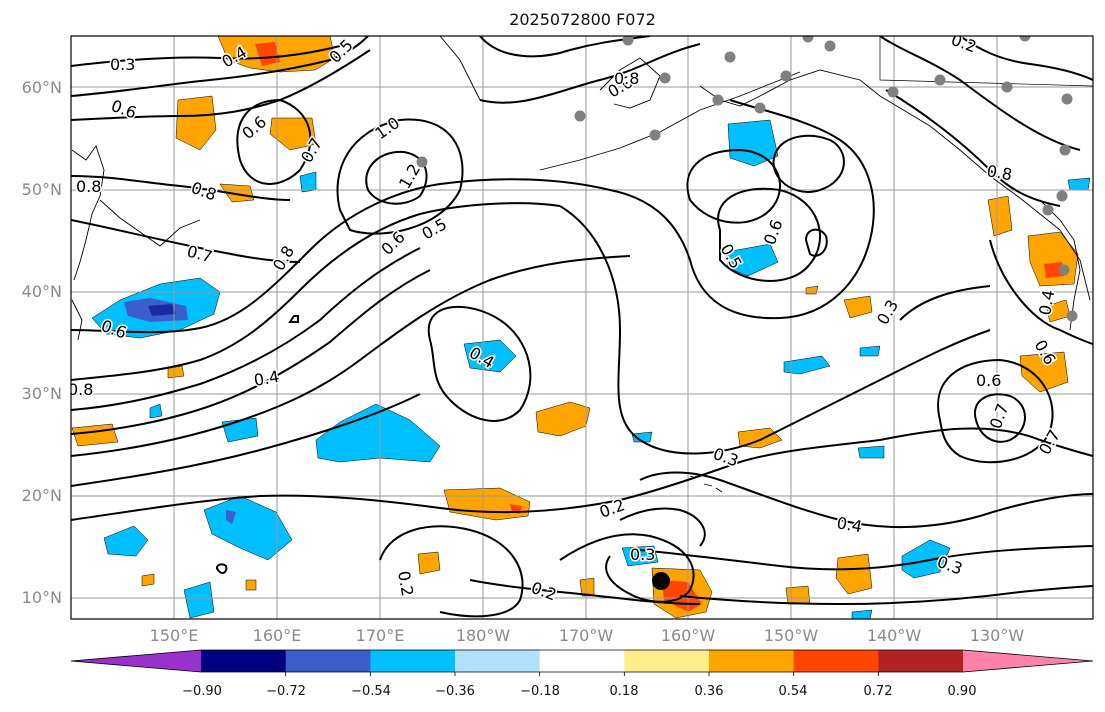  I want to click on storm-center-marker, so click(661, 581).